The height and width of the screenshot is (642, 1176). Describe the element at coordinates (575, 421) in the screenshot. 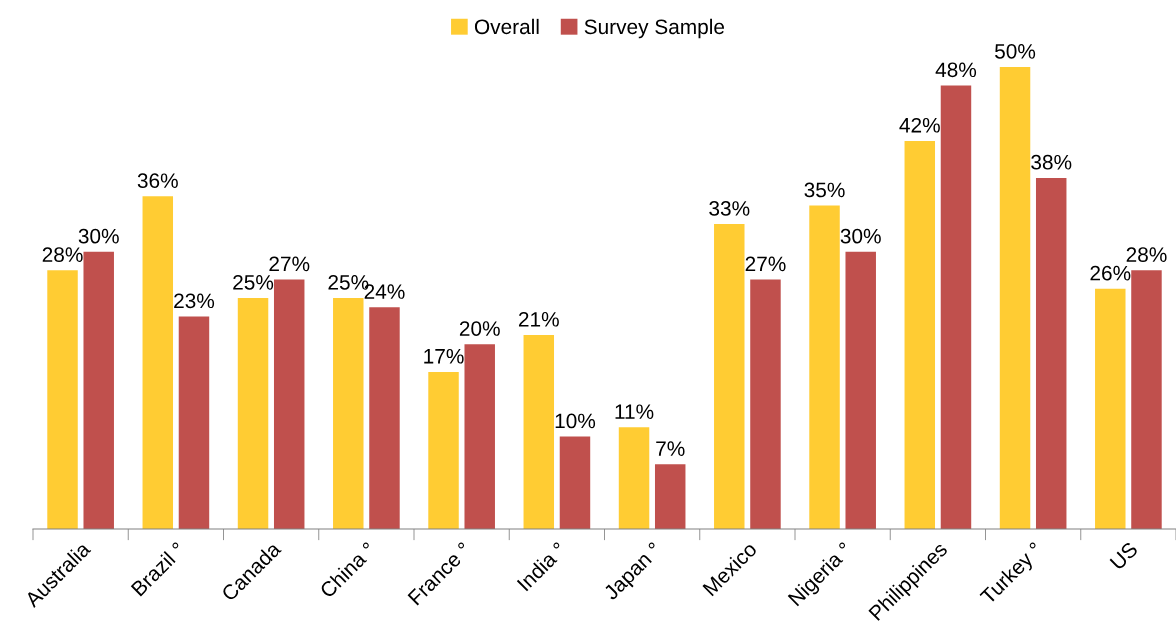

I see `data-label: 10%` at that location.